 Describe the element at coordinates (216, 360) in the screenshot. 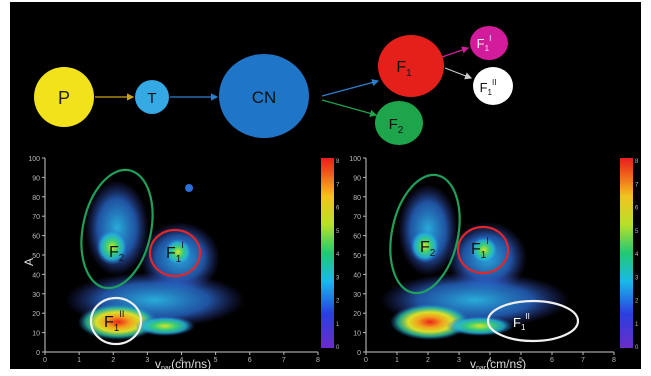

I see `left-x-tick-label: 5` at that location.